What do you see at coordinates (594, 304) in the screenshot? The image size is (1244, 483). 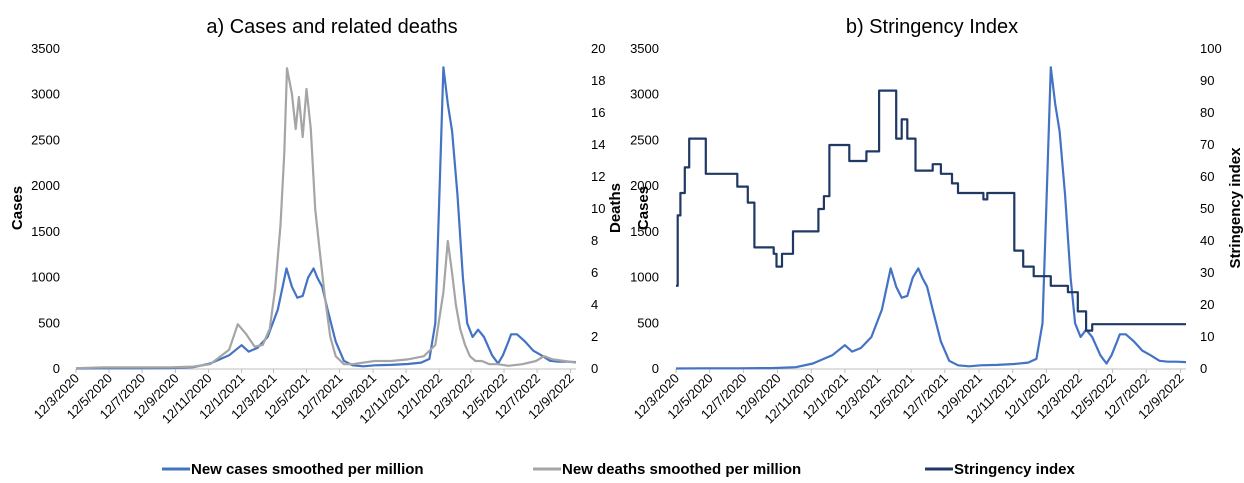 I see `right-tick-label: 4` at bounding box center [594, 304].